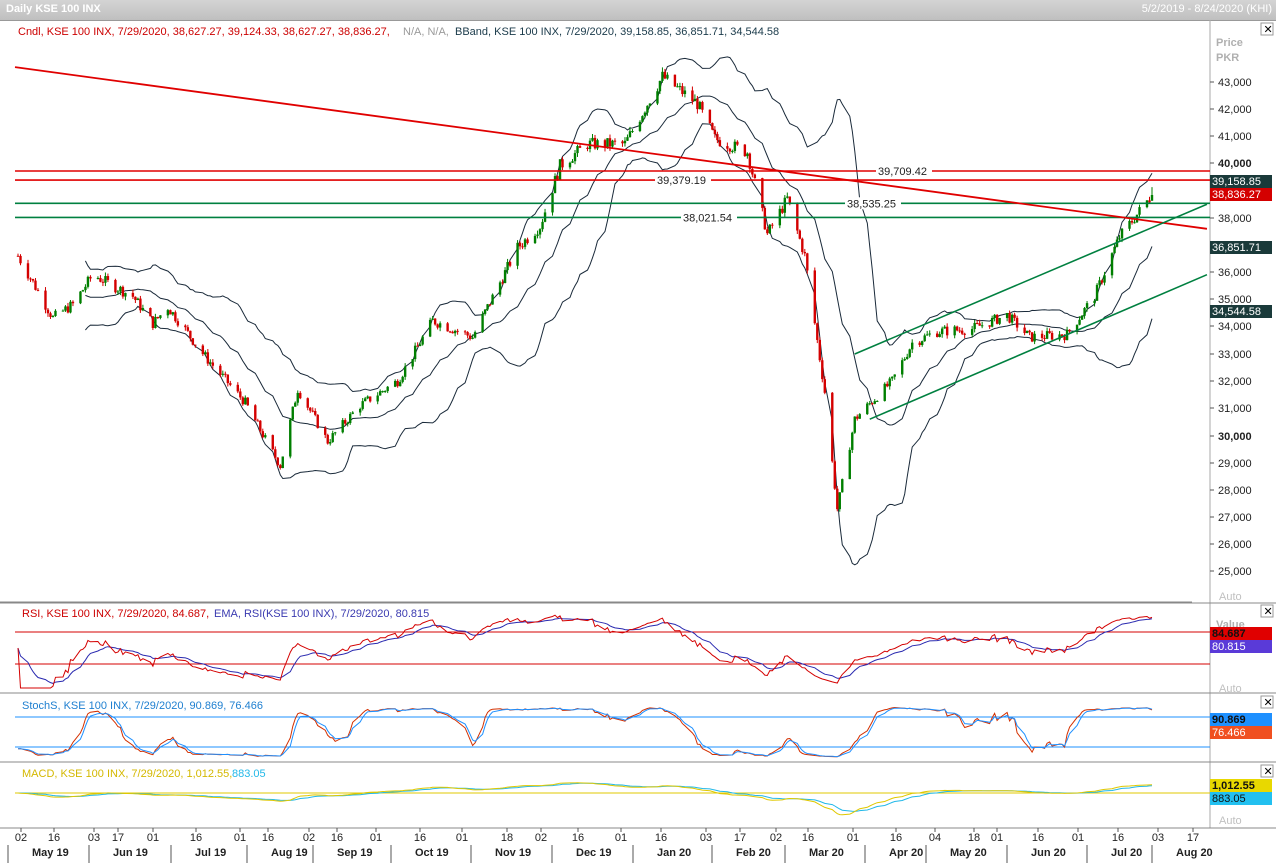  I want to click on bb-lower-badge: 34,544.58, so click(1241, 311).